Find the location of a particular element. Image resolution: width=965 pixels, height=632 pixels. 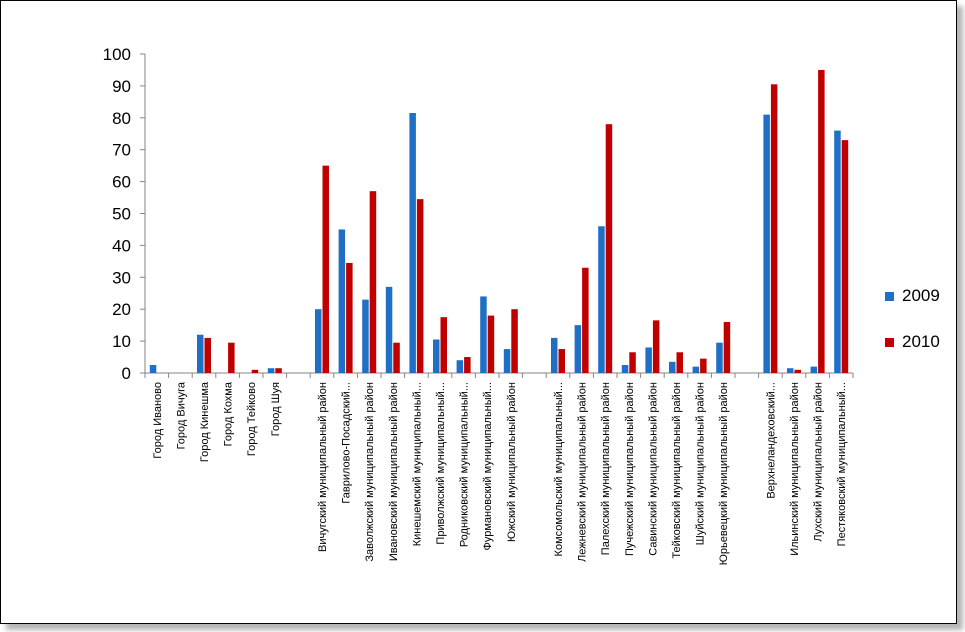

legend-label-2010: 2010 is located at coordinates (921, 341).